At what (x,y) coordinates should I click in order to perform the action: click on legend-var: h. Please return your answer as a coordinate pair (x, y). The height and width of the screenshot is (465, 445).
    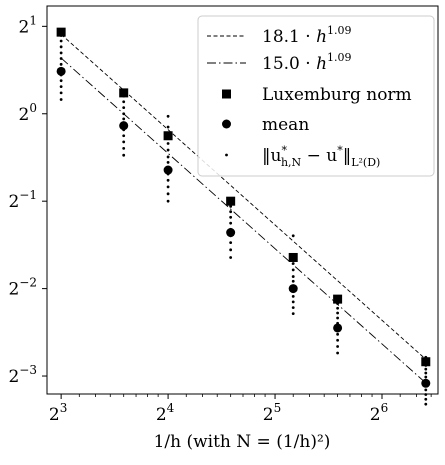
    Looking at the image, I should click on (321, 64).